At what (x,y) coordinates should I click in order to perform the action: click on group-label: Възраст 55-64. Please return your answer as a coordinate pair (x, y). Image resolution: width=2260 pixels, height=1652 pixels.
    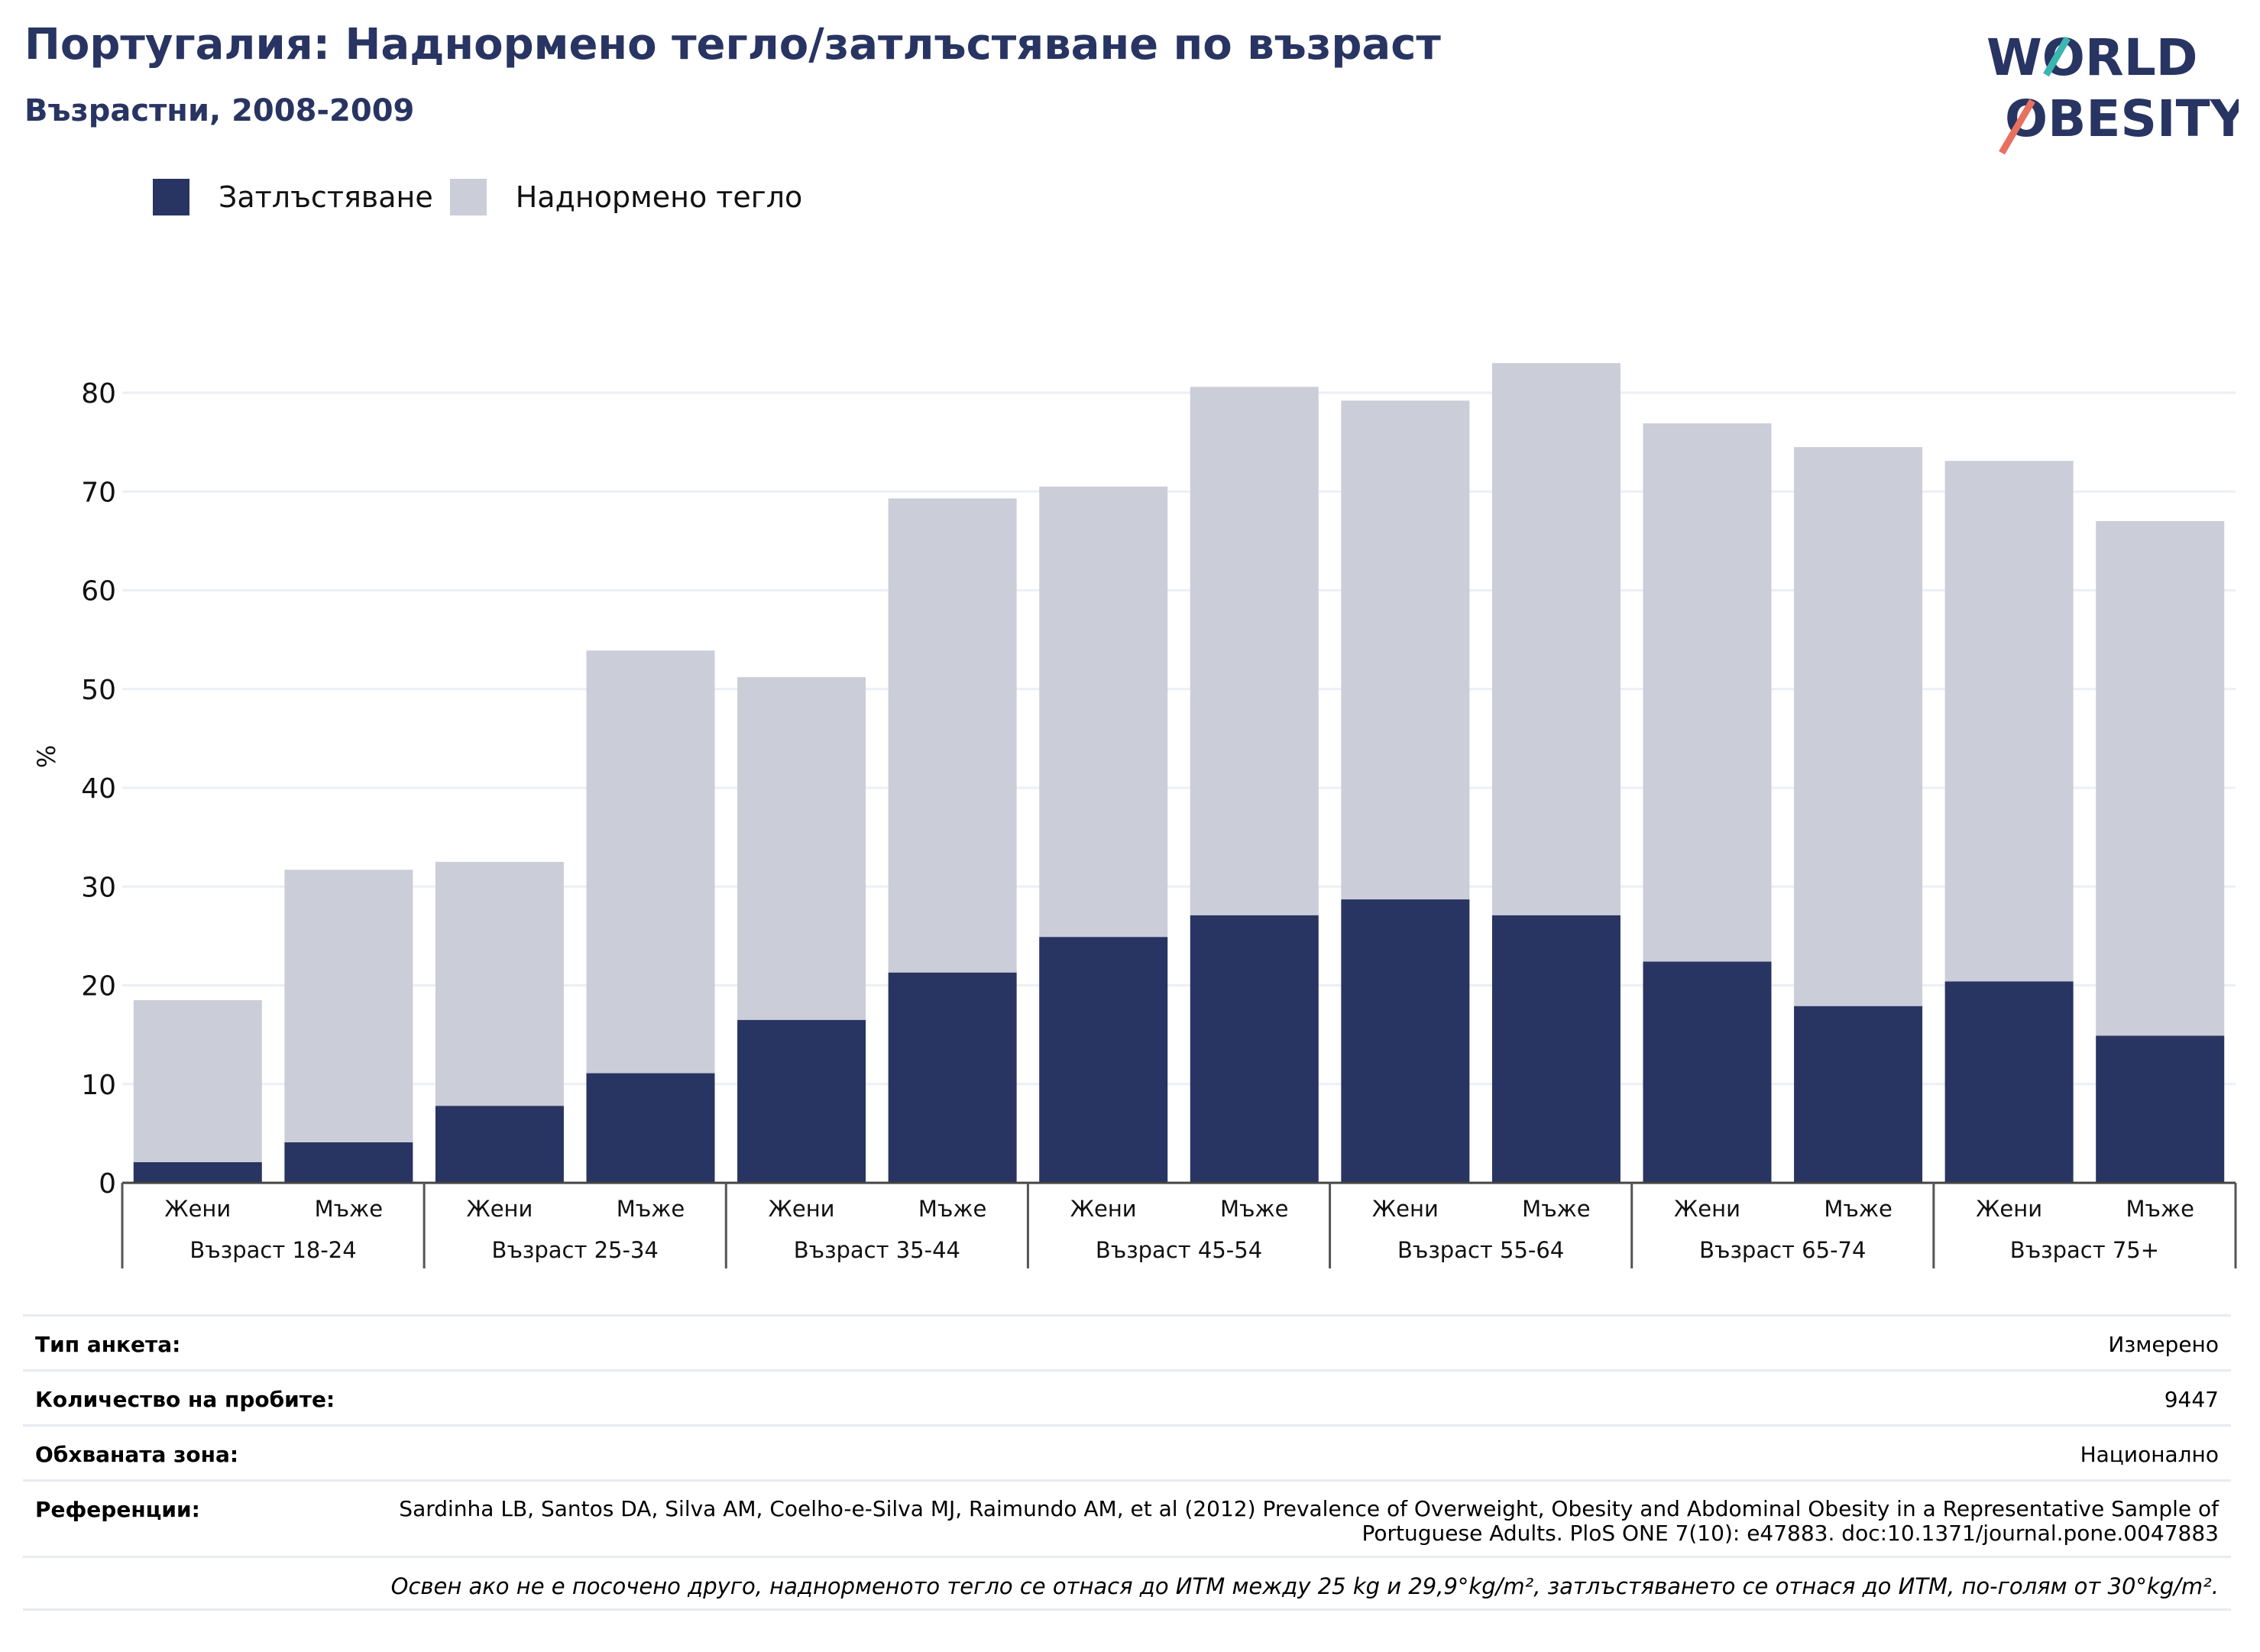
    Looking at the image, I should click on (1480, 1250).